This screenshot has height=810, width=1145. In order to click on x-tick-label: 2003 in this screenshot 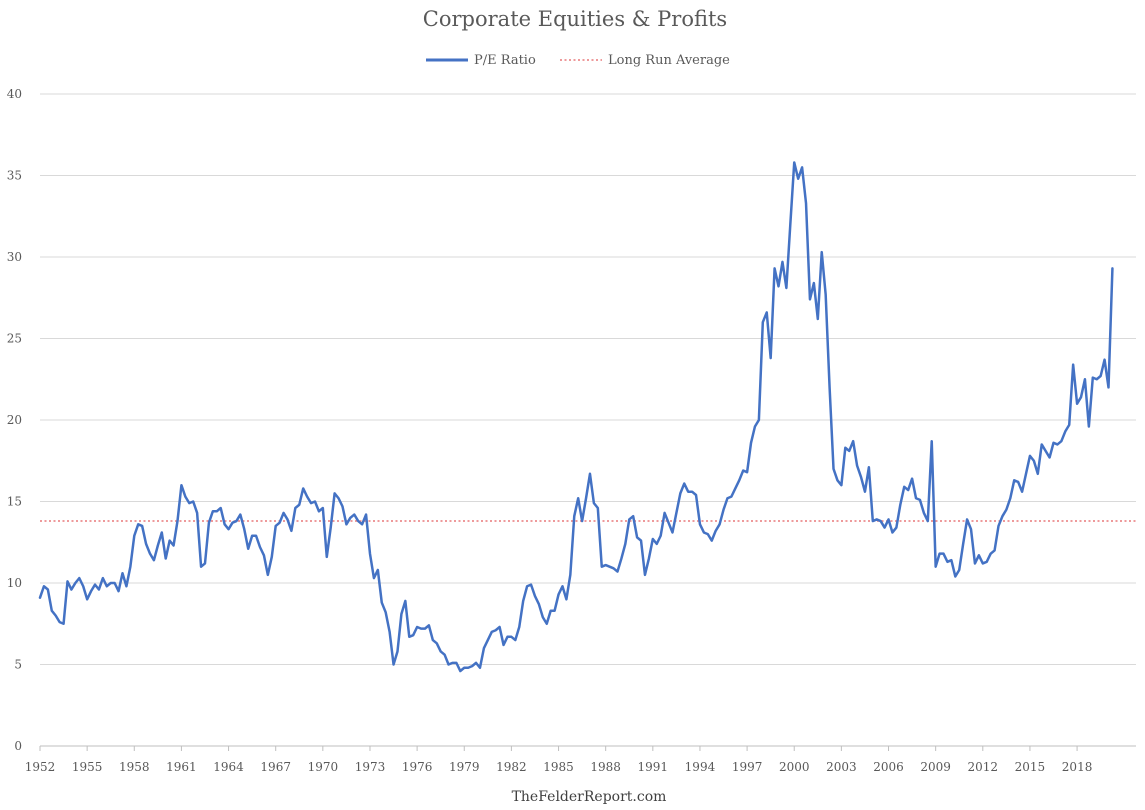, I will do `click(841, 767)`.